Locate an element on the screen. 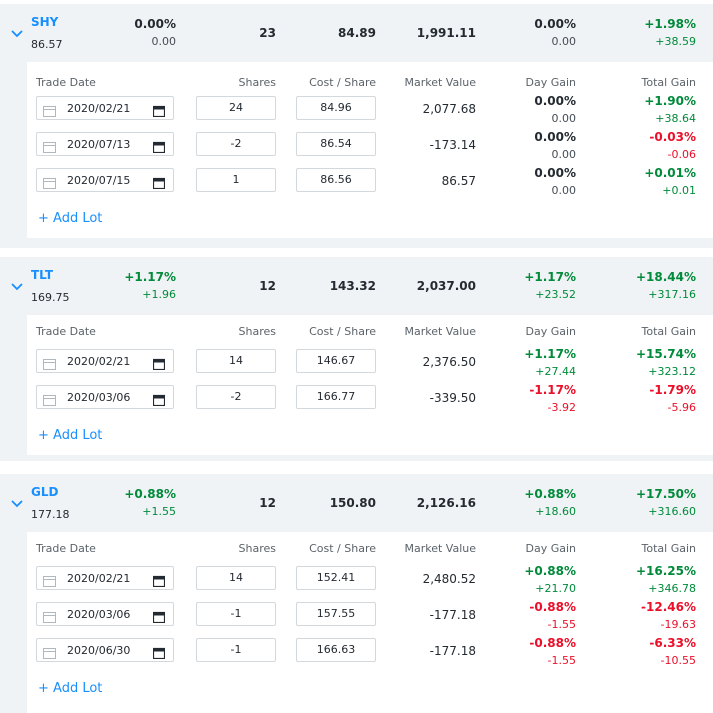 This screenshot has height=713, width=713. cost-share-avg: 84.89 is located at coordinates (357, 33).